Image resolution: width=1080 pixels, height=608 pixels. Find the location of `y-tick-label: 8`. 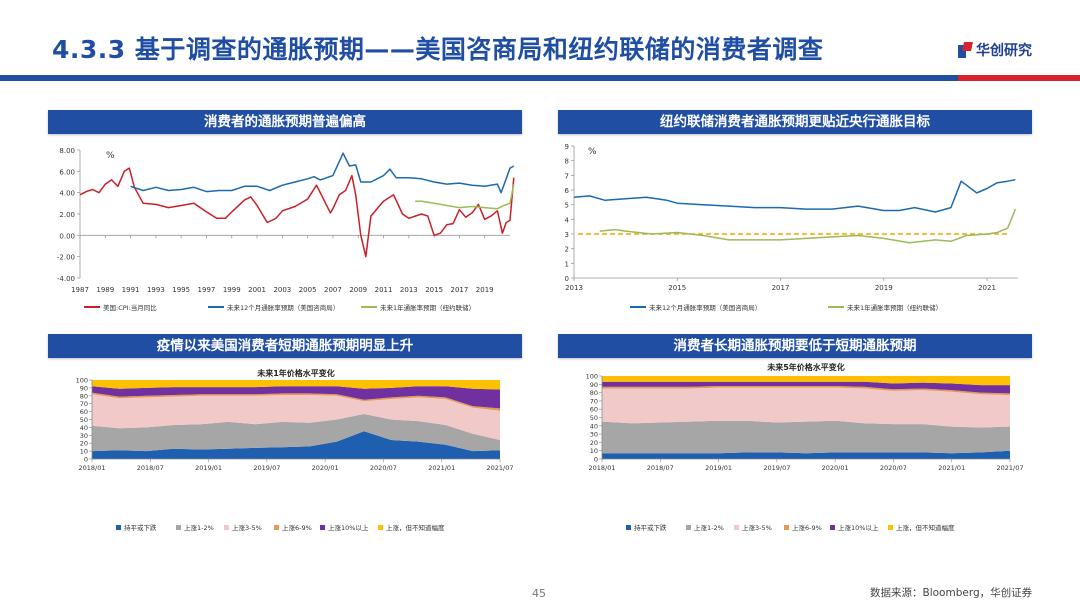

y-tick-label: 8 is located at coordinates (567, 162).